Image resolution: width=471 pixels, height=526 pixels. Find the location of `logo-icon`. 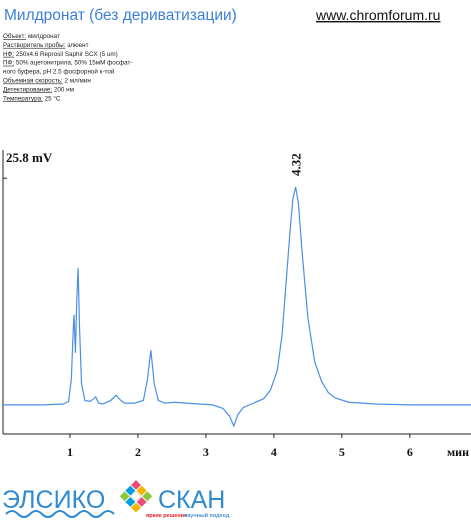

logo-icon is located at coordinates (136, 496).